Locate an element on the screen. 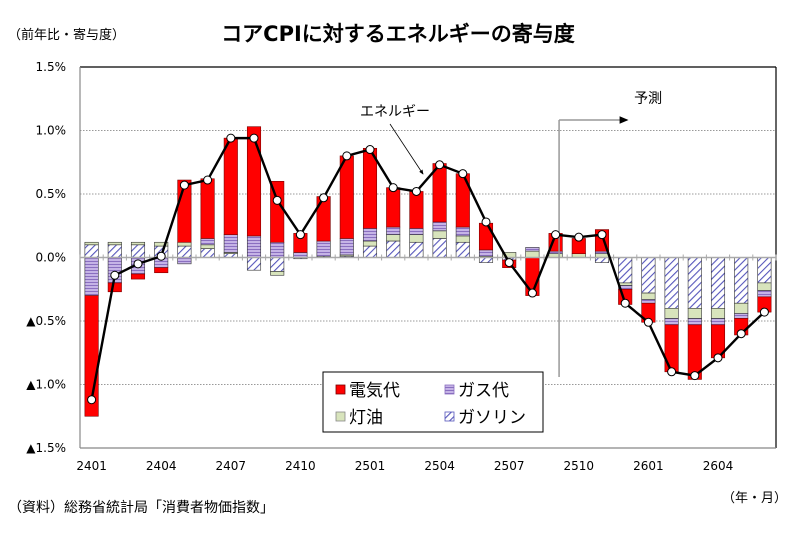 The height and width of the screenshot is (541, 796). y-tick-label: ▲0.5% is located at coordinates (46, 321).